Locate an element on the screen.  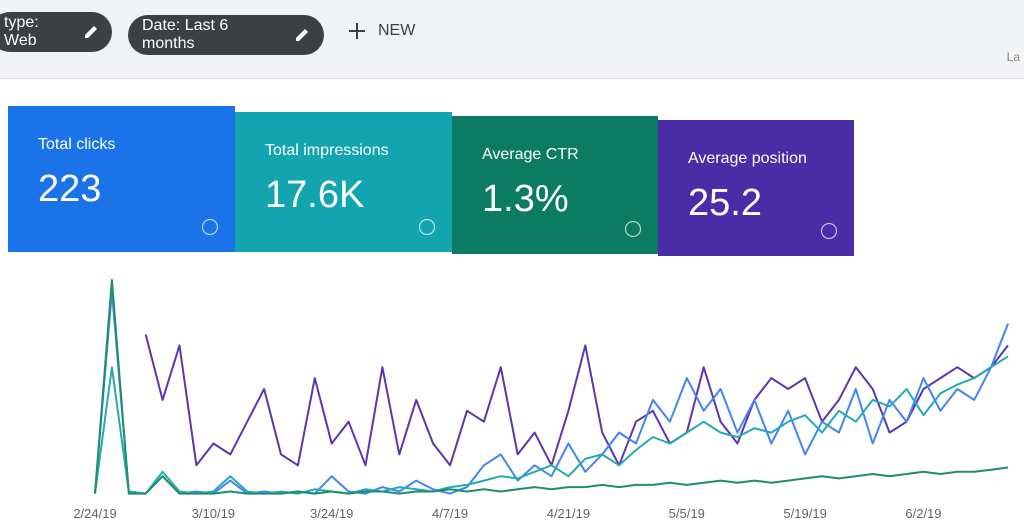
x-tick-label: 2/24/19 is located at coordinates (94, 513).